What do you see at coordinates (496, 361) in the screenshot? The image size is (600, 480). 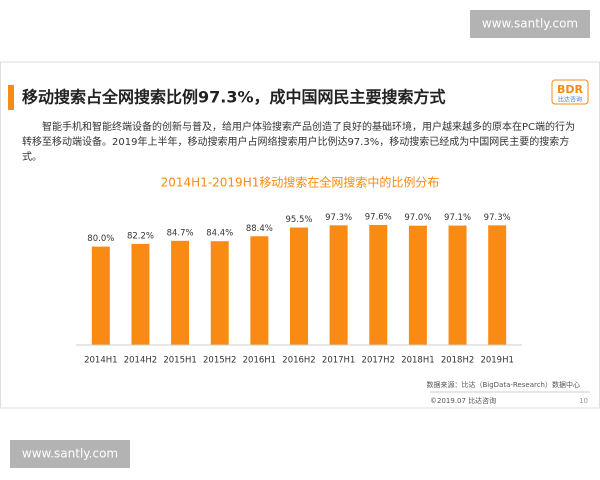 I see `x-tick-label: 2019H1` at bounding box center [496, 361].